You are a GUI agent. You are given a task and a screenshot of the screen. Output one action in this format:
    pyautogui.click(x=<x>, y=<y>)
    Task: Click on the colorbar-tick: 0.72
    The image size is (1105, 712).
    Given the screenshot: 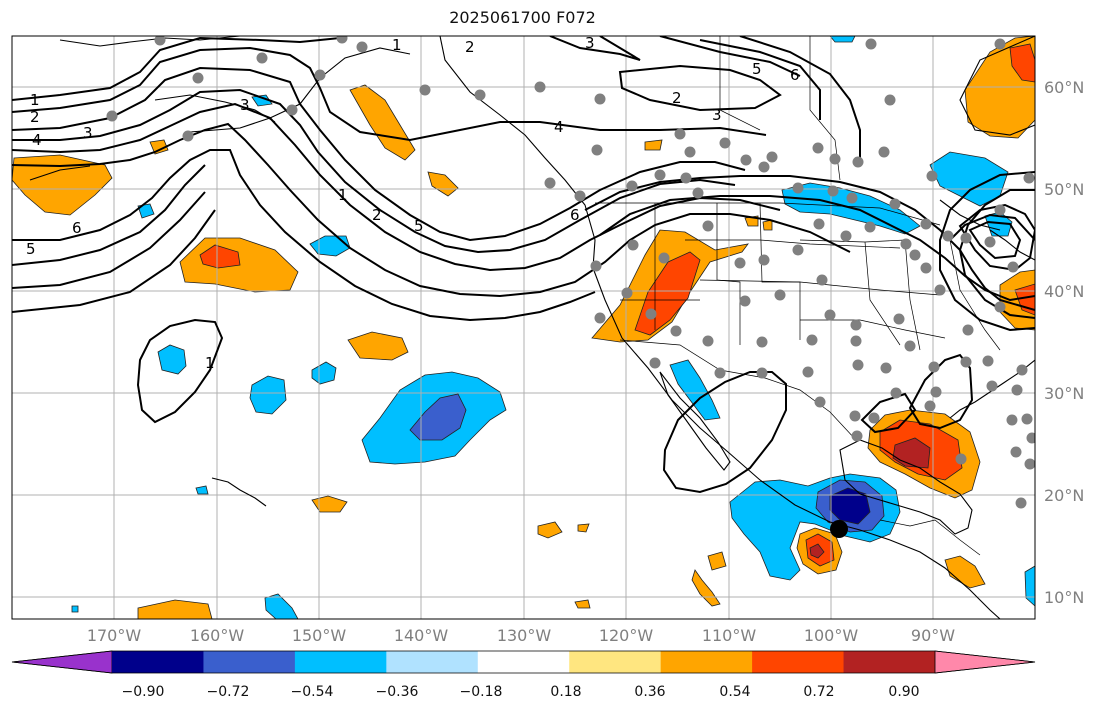 What is the action you would take?
    pyautogui.click(x=819, y=692)
    